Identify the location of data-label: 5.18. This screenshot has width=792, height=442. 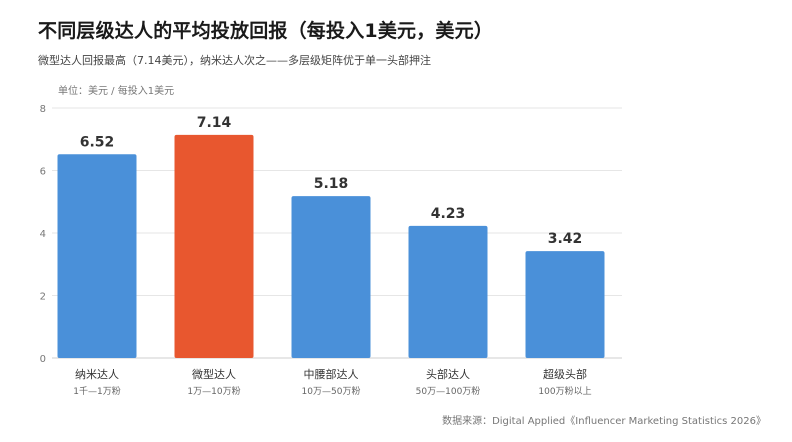
(331, 184).